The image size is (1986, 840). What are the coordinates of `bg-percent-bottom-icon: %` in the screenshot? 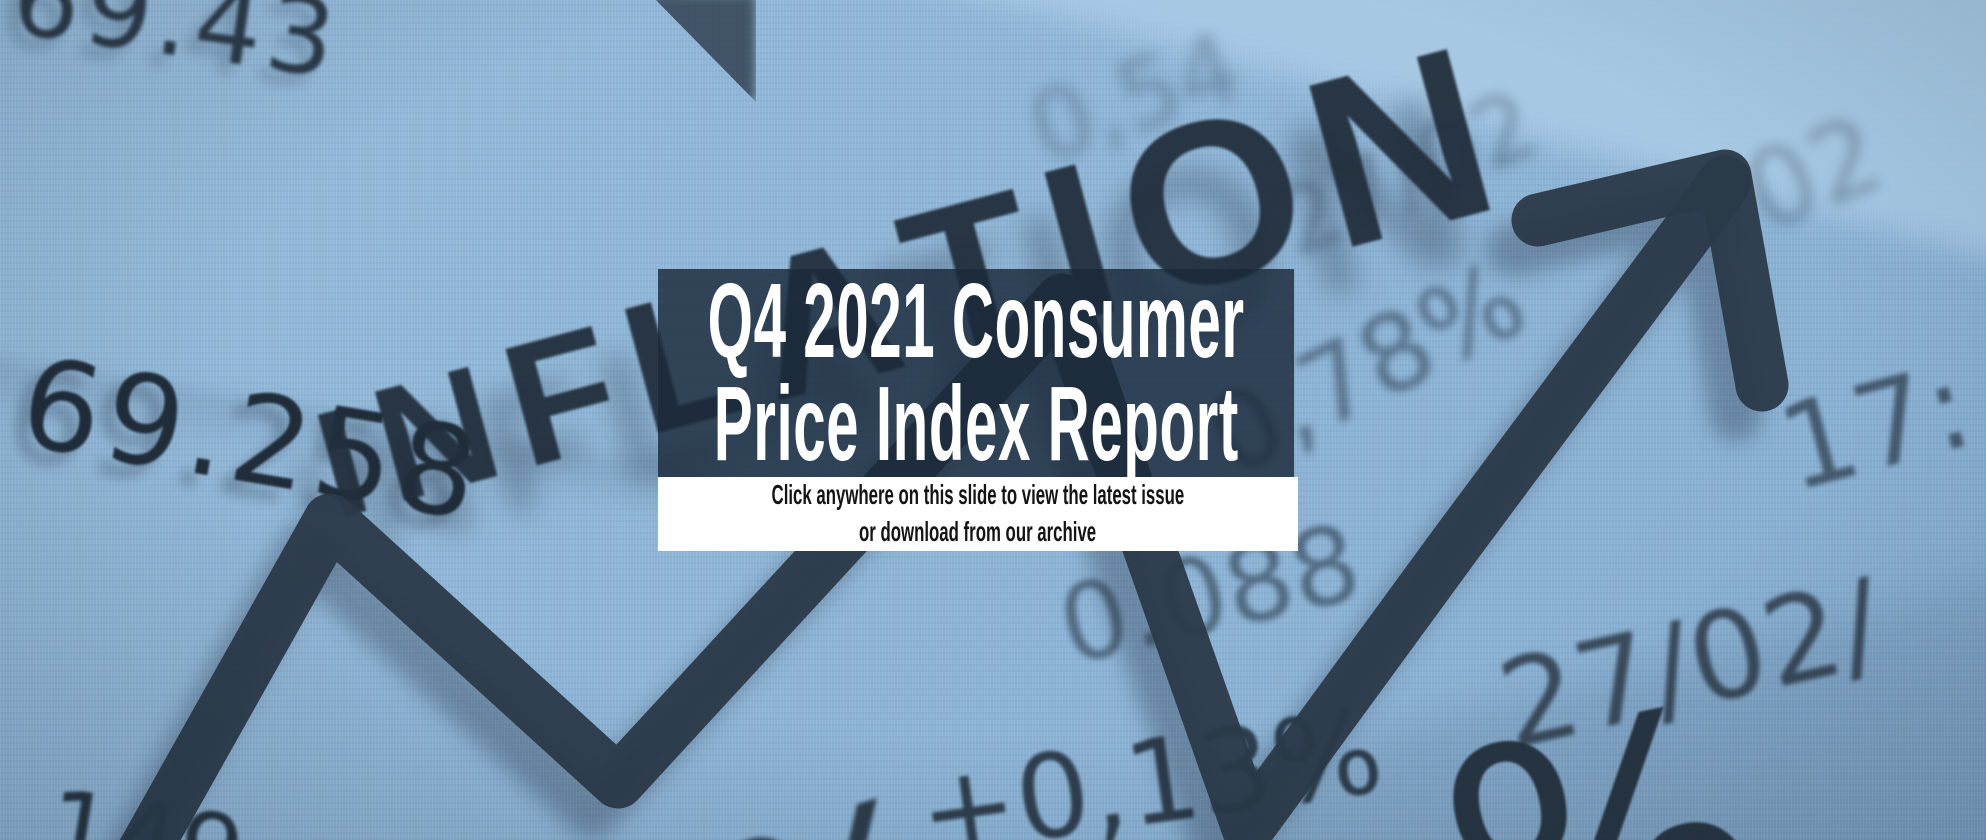 It's located at (842, 787).